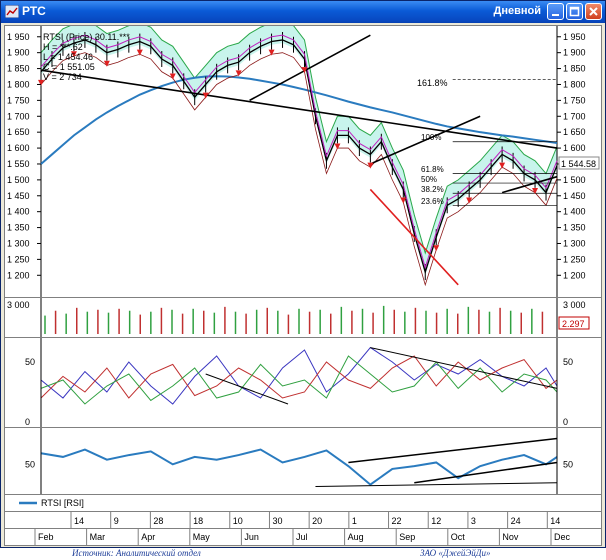 This screenshot has height=560, width=606. Describe the element at coordinates (407, 537) in the screenshot. I see `x-month-tick-label: Sep` at that location.